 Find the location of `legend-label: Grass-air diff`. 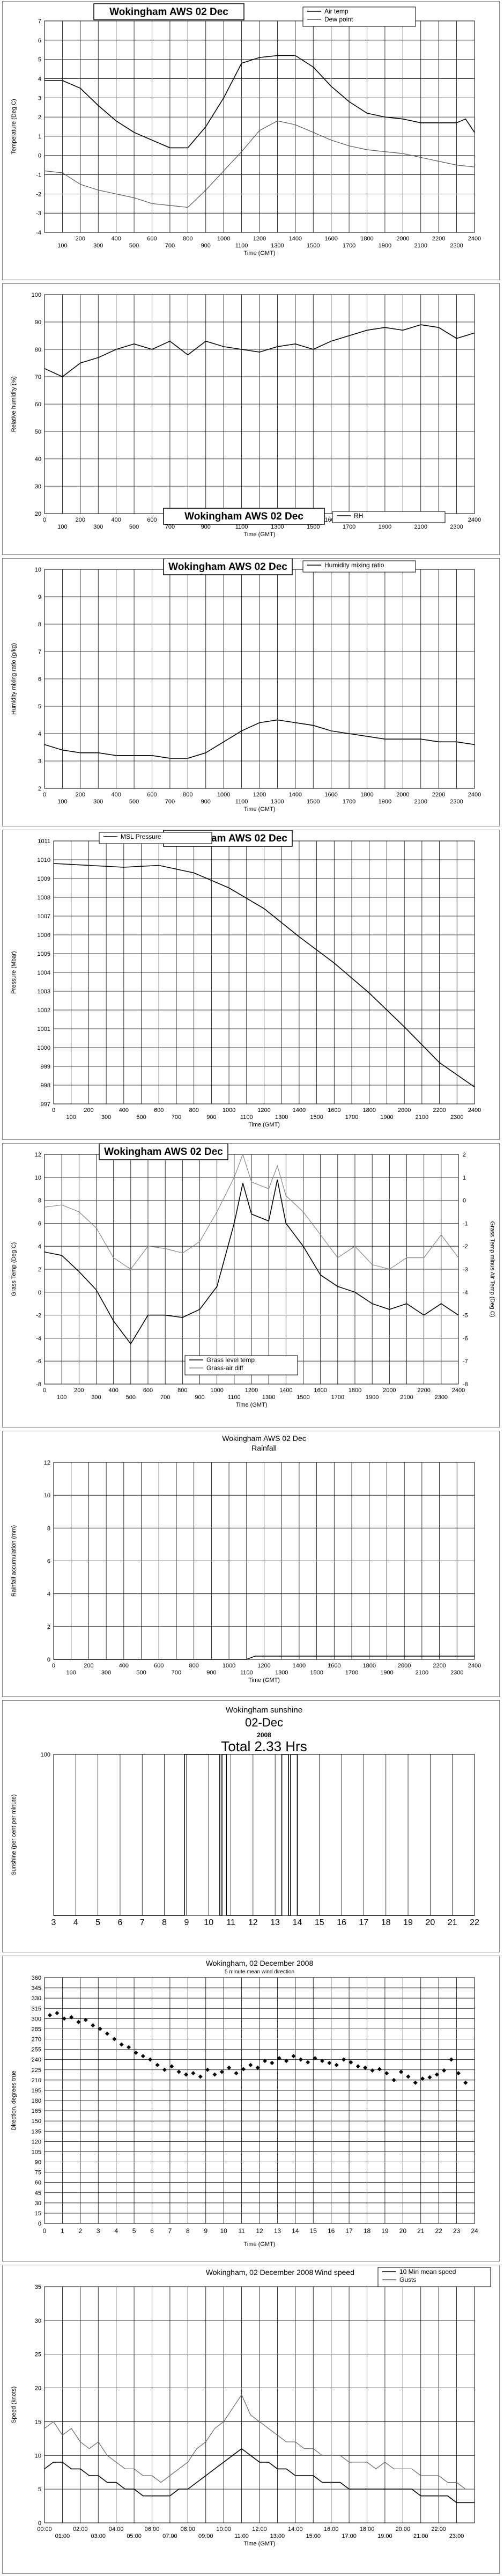

legend-label: Grass-air diff is located at coordinates (224, 1368).